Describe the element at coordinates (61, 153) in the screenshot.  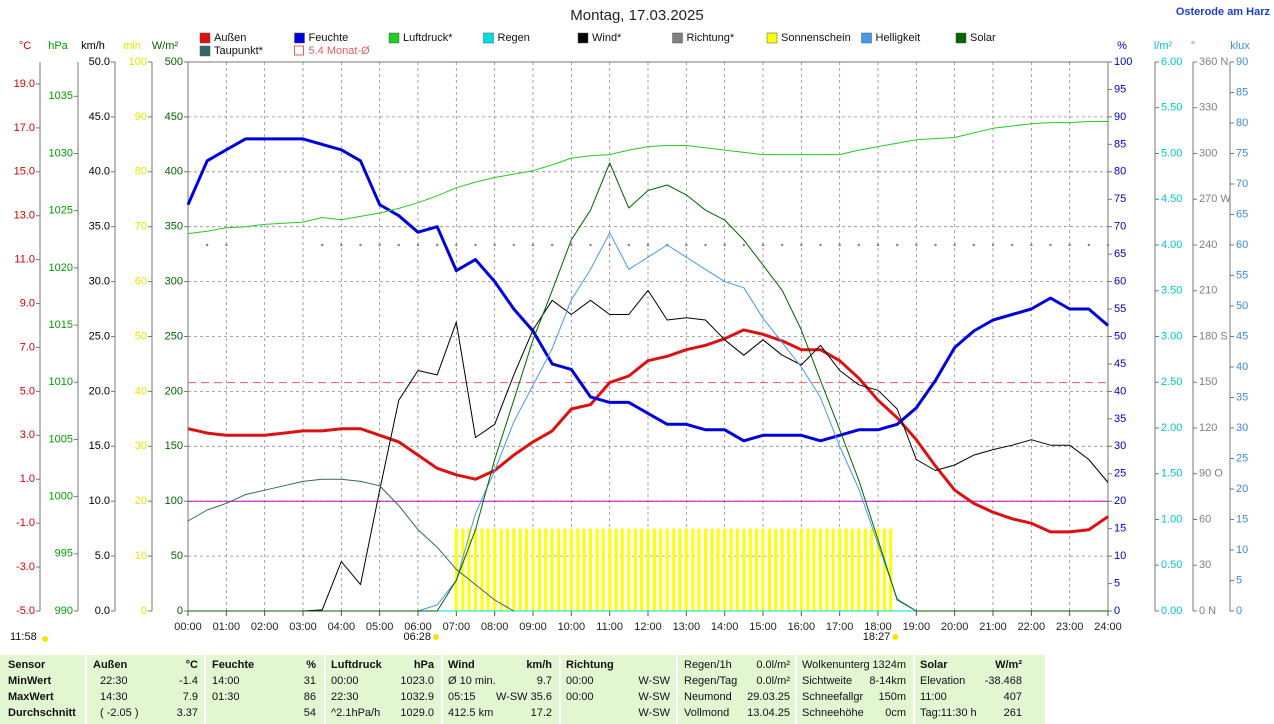
I see `y-tick-label: 1030` at that location.